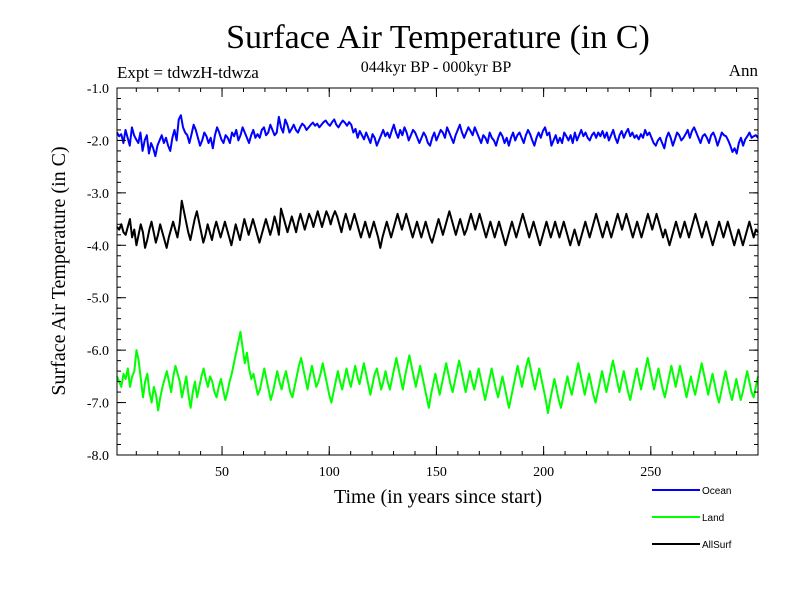 The image size is (800, 600). What do you see at coordinates (436, 472) in the screenshot?
I see `x-tick-label: 150` at bounding box center [436, 472].